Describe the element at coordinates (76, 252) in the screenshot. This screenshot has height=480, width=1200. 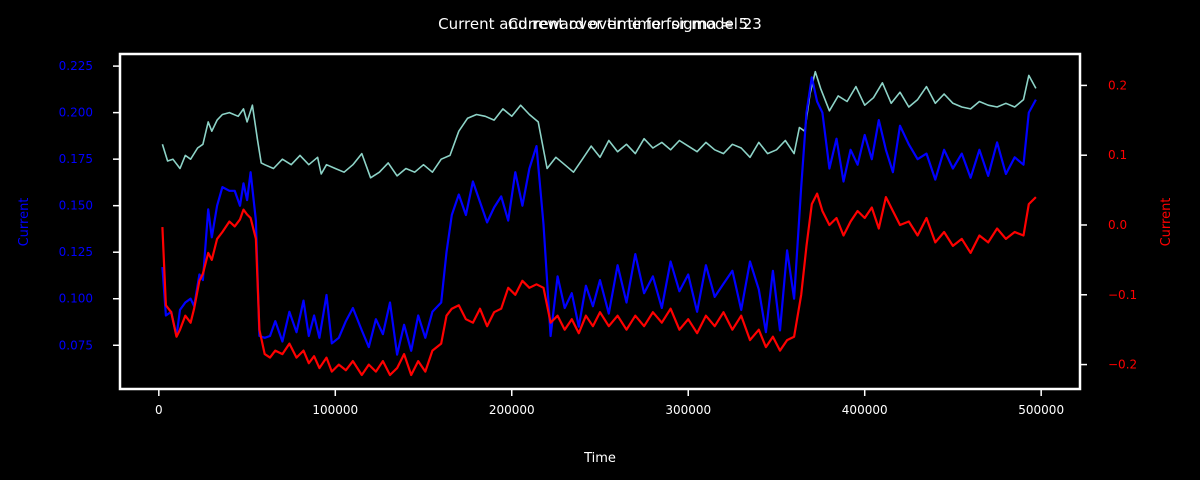
I see `y-left-tick-label: 0.125` at that location.